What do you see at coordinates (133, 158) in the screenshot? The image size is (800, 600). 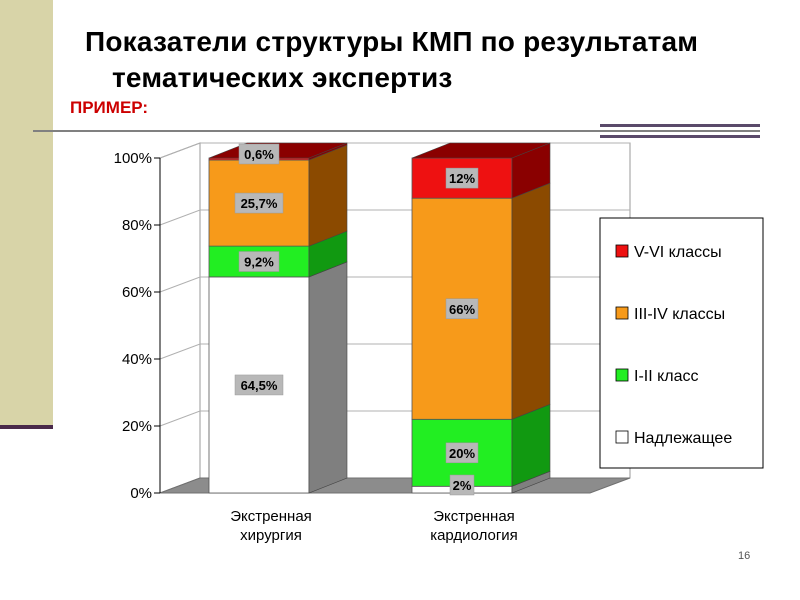 I see `y-tick-label: 100%` at bounding box center [133, 158].